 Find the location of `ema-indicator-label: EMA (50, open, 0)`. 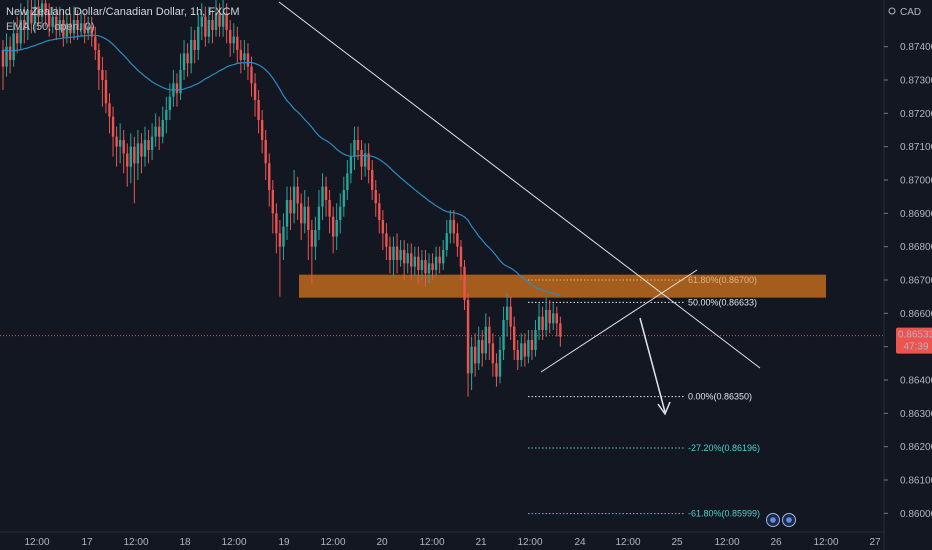

ema-indicator-label: EMA (50, open, 0) is located at coordinates (50, 27).